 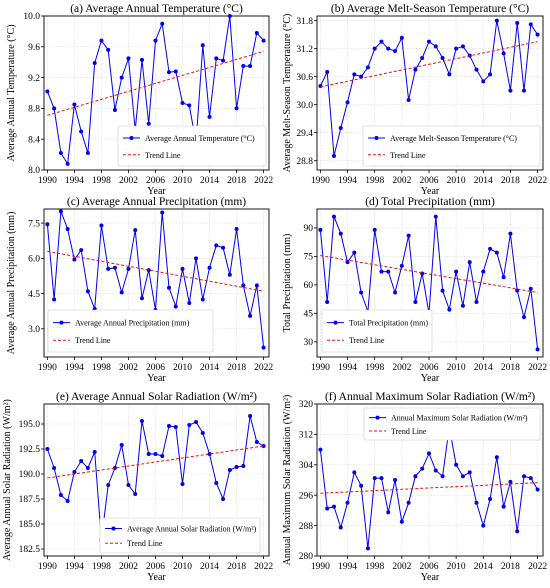 What do you see at coordinates (34, 79) in the screenshot?
I see `y-tick-label: 9.2` at bounding box center [34, 79].